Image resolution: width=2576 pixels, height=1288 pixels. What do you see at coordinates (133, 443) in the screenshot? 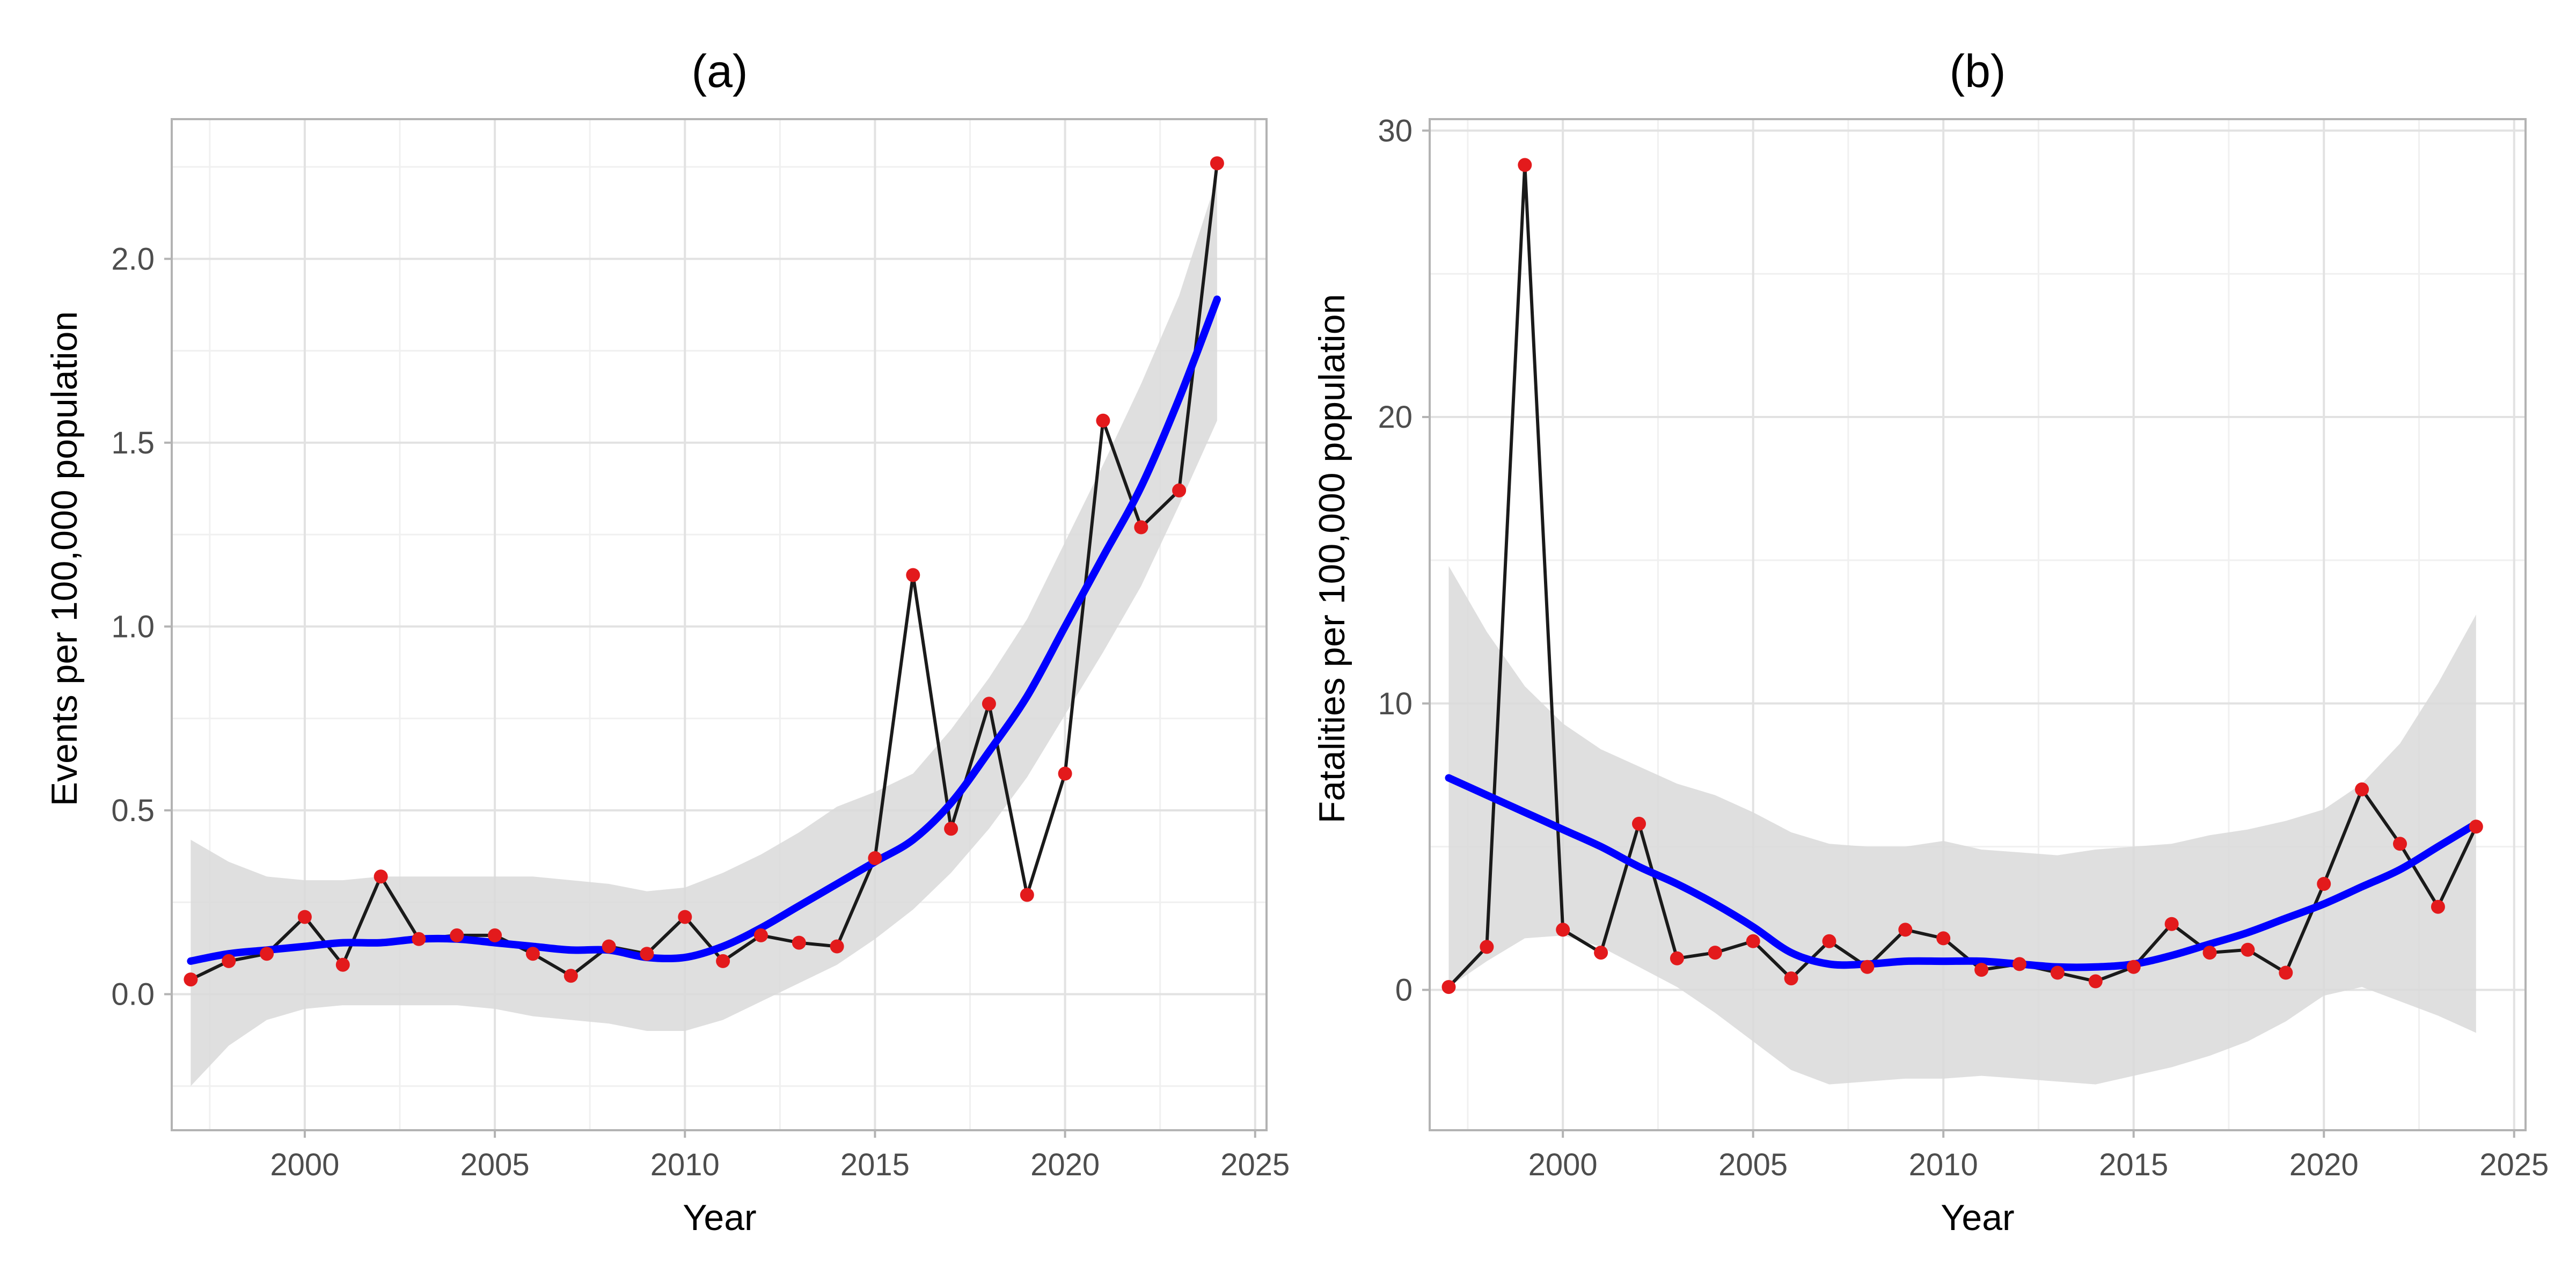
I see `panel-a-y-tick-label: 1.5` at bounding box center [133, 443].